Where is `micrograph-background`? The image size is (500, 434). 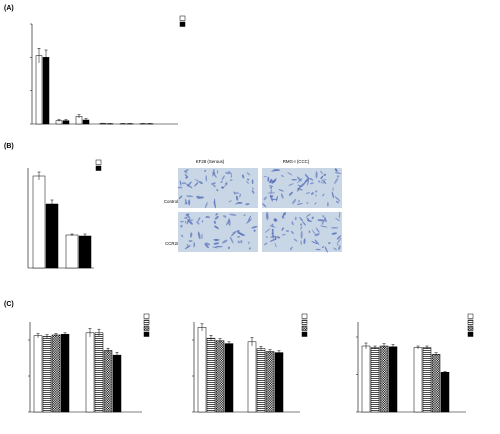 micrograph-background is located at coordinates (218, 232).